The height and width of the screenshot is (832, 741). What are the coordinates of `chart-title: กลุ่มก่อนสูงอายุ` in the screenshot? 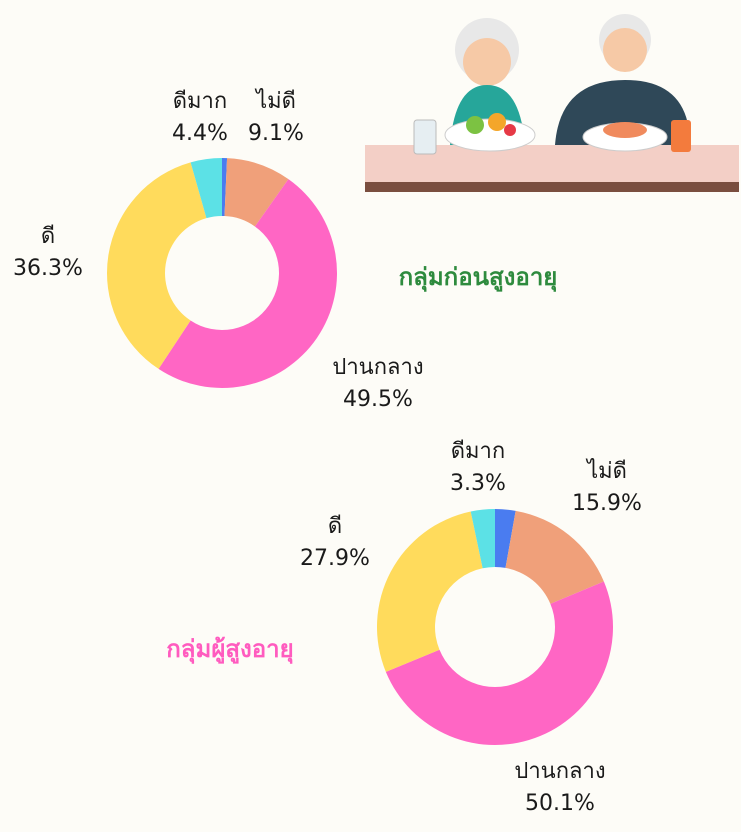 It's located at (478, 278).